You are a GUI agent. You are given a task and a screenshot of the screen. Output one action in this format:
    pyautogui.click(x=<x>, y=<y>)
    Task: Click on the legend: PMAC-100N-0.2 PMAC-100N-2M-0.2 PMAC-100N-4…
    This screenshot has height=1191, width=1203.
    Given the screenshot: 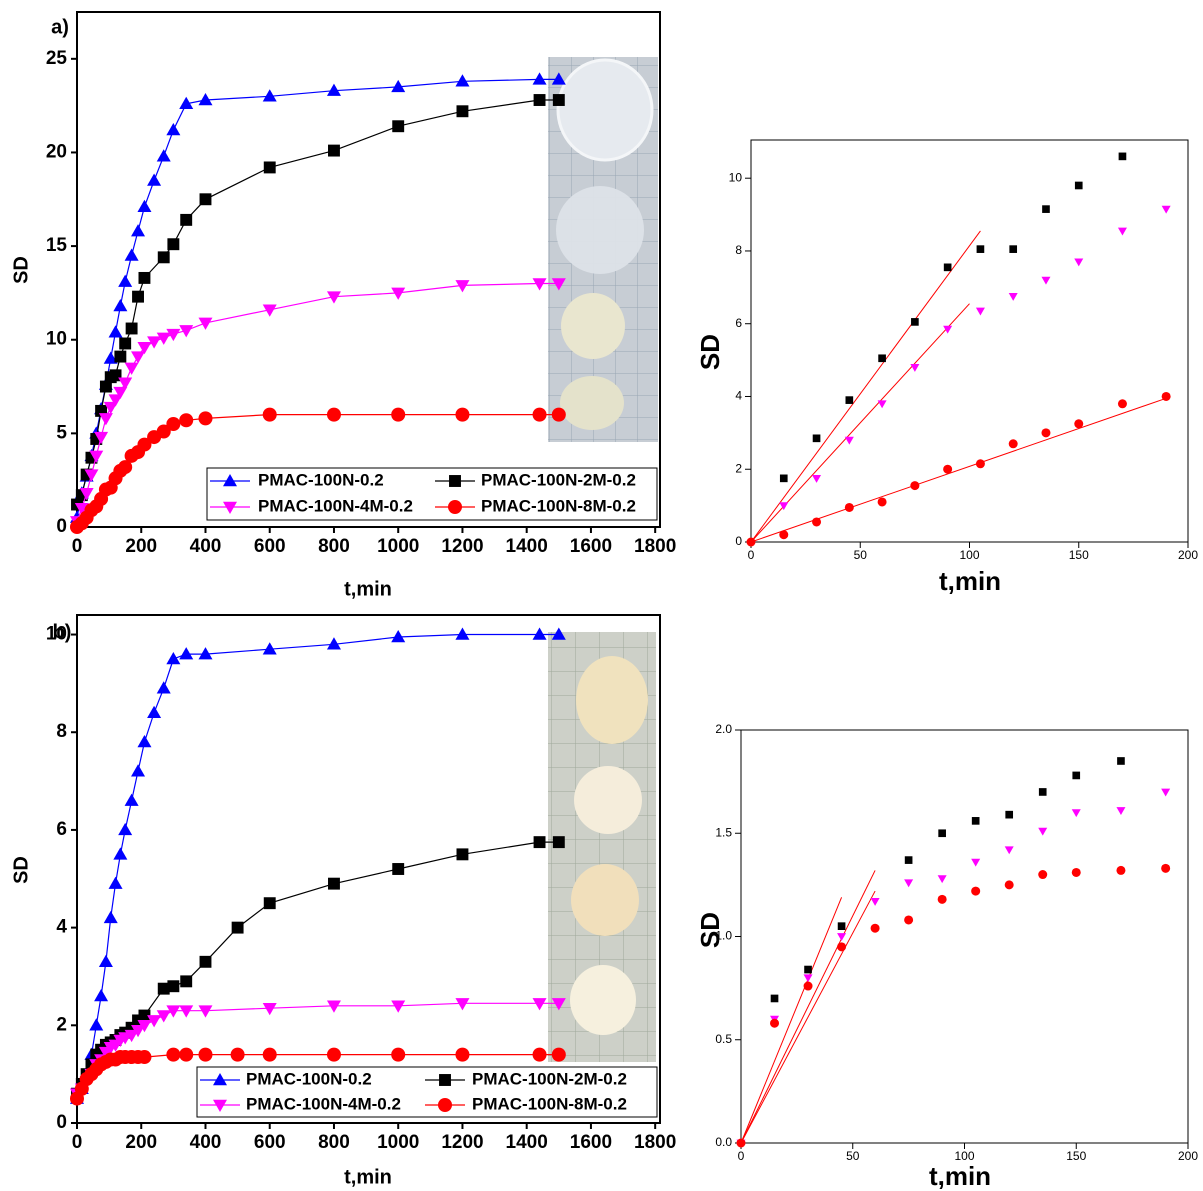 What is the action you would take?
    pyautogui.click(x=427, y=1092)
    